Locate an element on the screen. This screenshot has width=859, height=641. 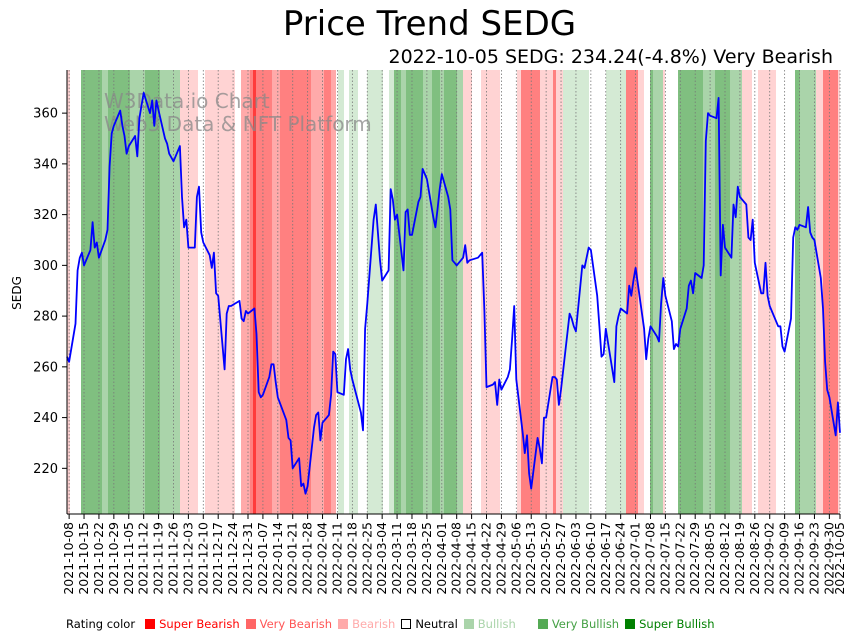
x-tick-label: 2021-12-10 is located at coordinates (202, 558).